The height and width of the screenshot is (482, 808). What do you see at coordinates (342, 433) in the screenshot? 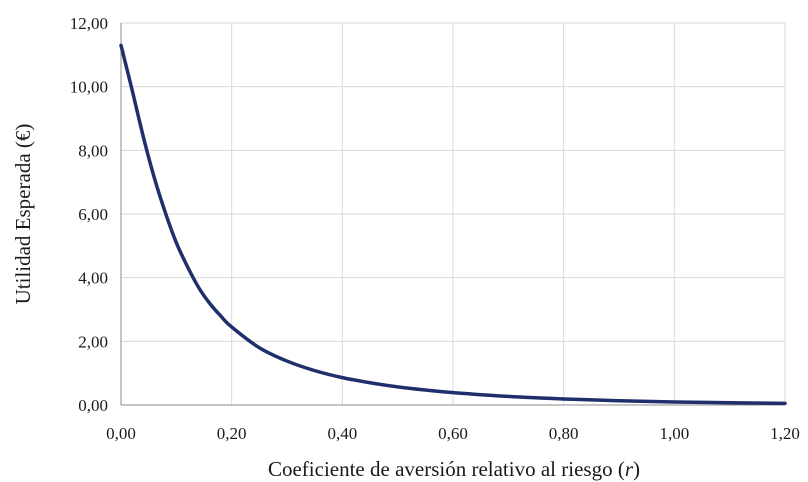
I see `x-tick-label: 0,40` at bounding box center [342, 433].